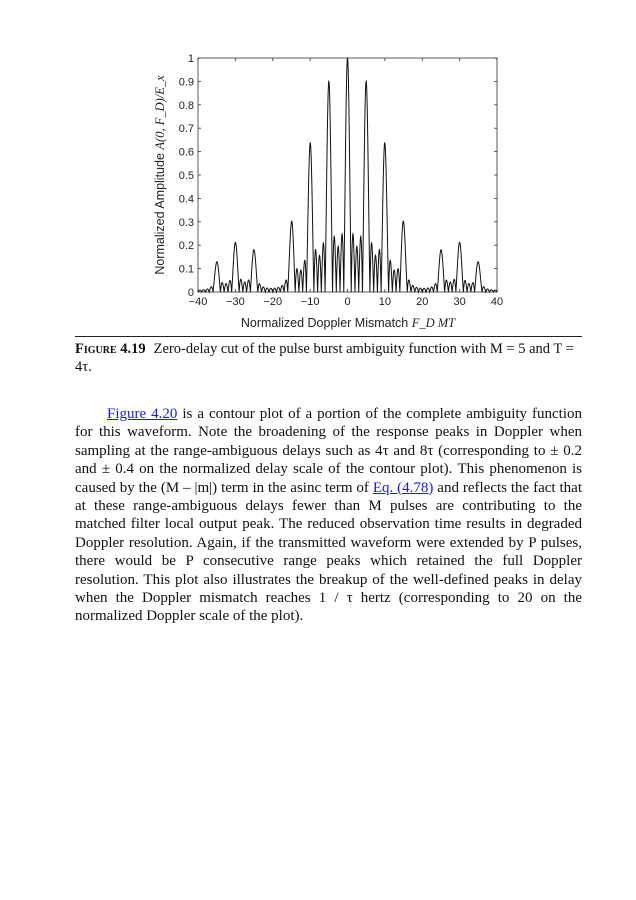  What do you see at coordinates (385, 302) in the screenshot?
I see `x-tick-label: 10` at bounding box center [385, 302].